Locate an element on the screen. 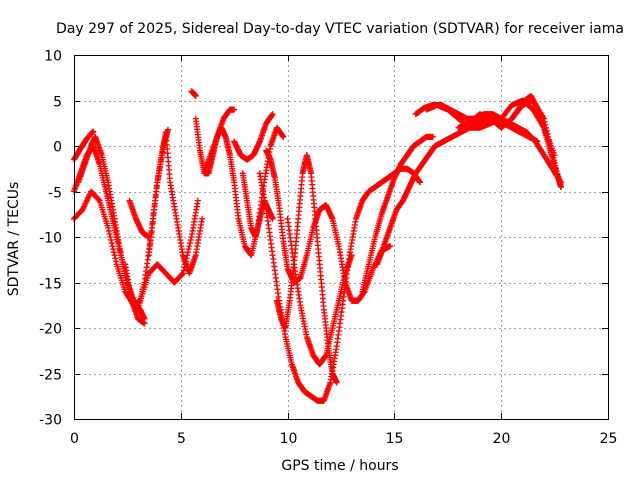 The height and width of the screenshot is (480, 640). x-tick-label: 20 is located at coordinates (502, 439).